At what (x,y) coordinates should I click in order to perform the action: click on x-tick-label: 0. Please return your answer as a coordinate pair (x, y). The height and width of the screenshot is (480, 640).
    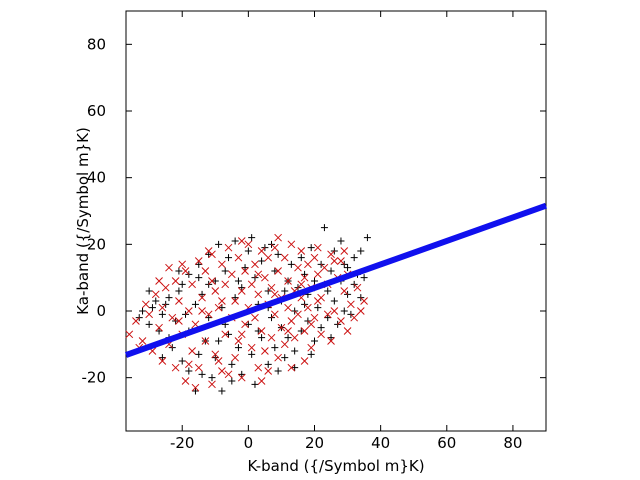
    Looking at the image, I should click on (249, 443).